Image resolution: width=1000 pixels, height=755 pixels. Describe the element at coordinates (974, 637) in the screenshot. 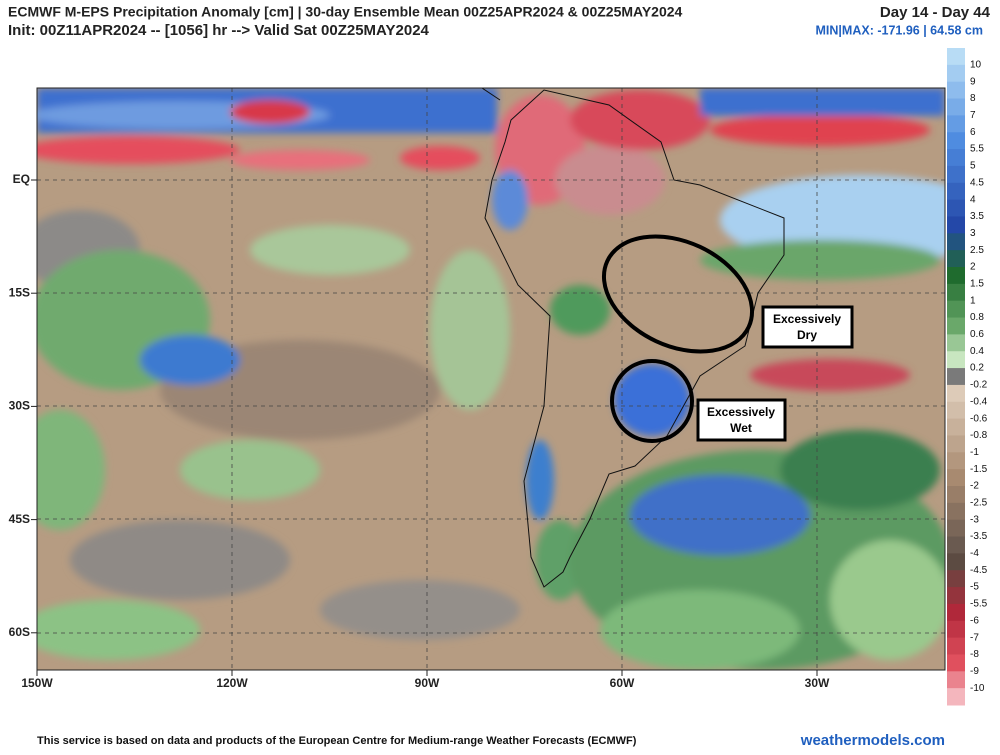

I see `colorbar-label: -7` at that location.